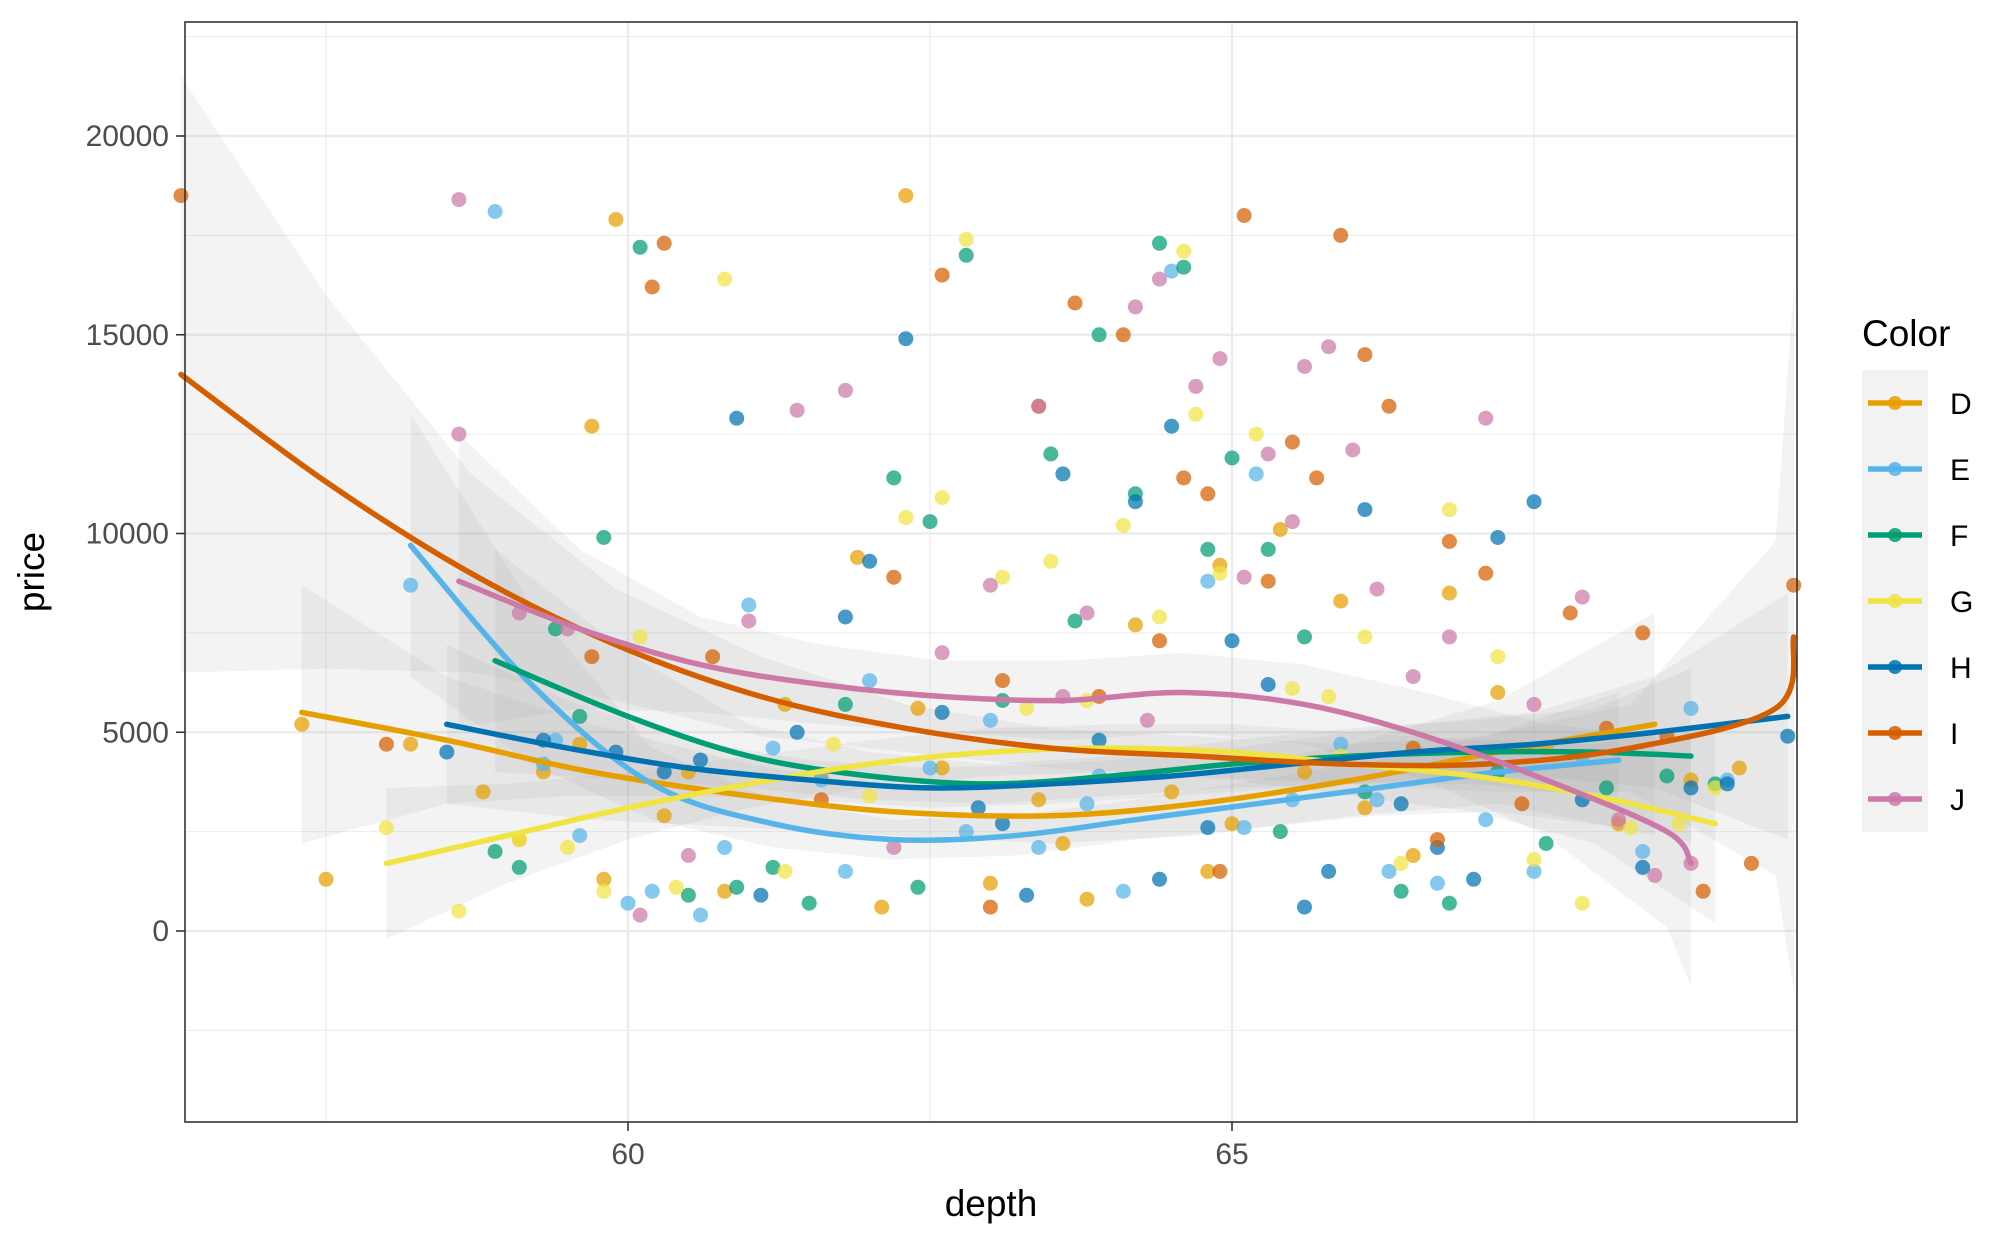  What do you see at coordinates (1960, 470) in the screenshot?
I see `legend-label-E: E` at bounding box center [1960, 470].